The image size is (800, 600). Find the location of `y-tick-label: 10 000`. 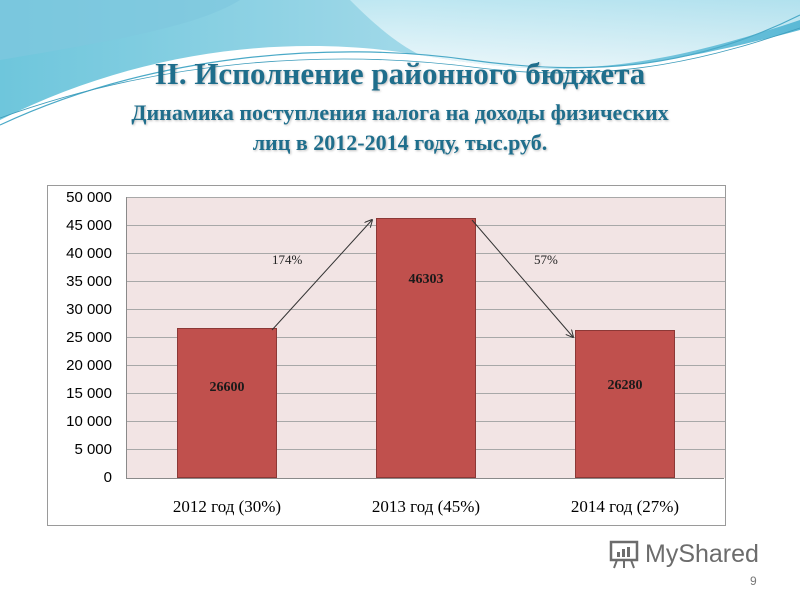

y-tick-label: 10 000 is located at coordinates (89, 421).